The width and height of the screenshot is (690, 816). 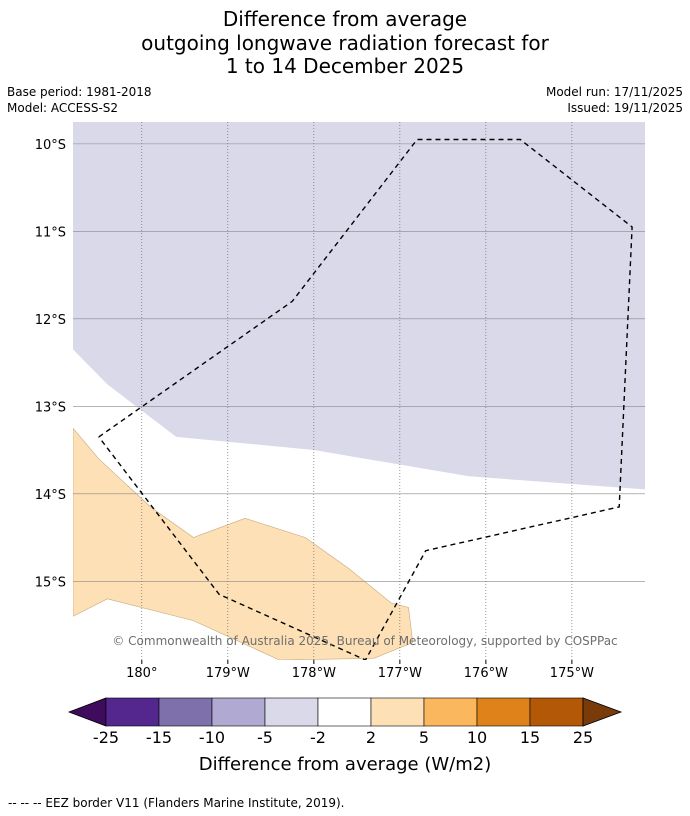 I want to click on y-tick-label-1: 11°S, so click(x=50, y=232).